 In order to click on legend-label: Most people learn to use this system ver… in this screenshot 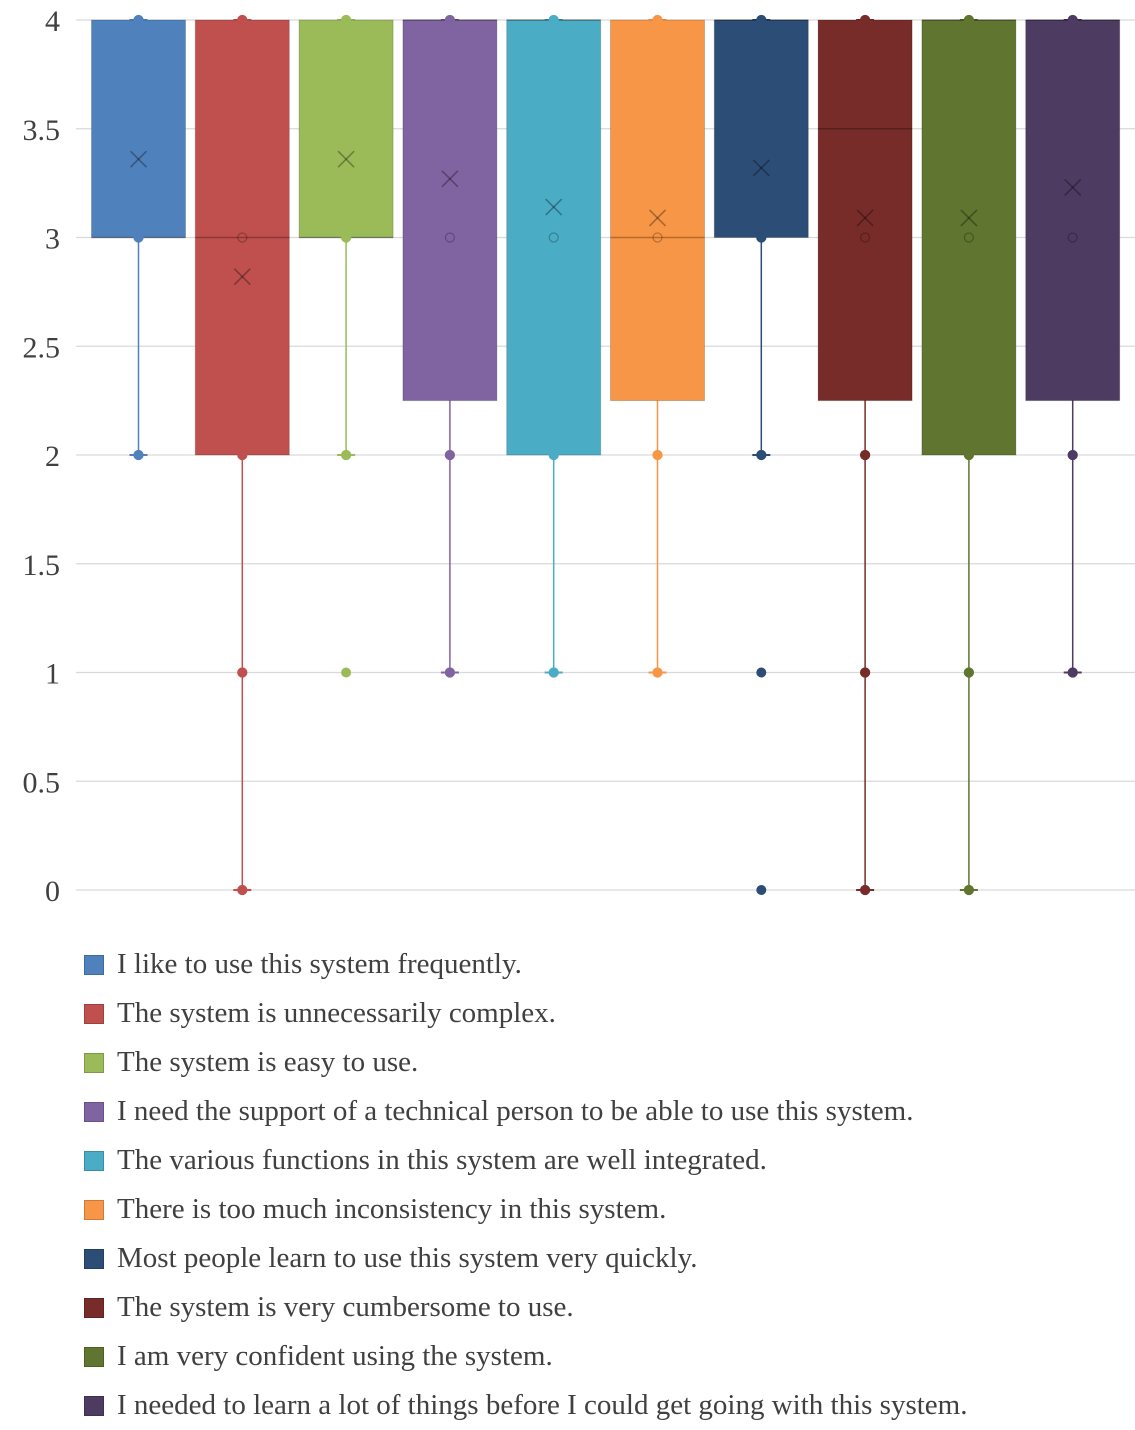, I will do `click(407, 1258)`.